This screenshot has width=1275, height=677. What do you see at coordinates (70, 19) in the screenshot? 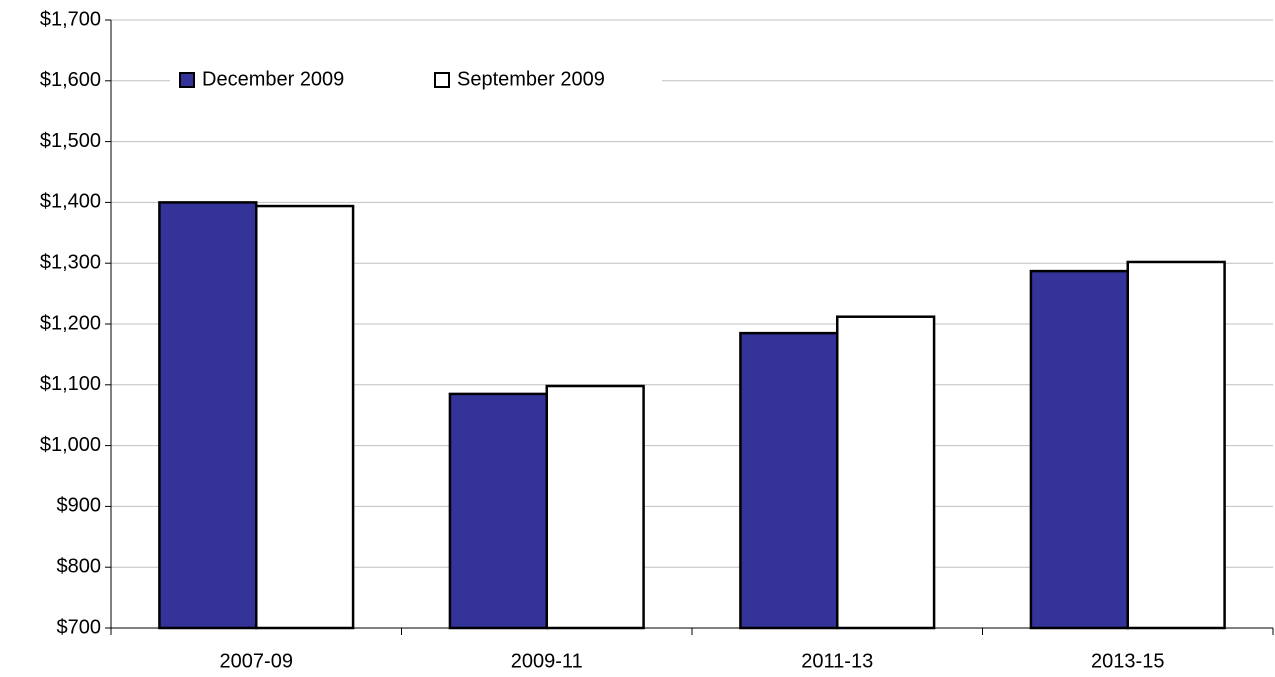
I see `y-tick-label: $1,700` at bounding box center [70, 19].